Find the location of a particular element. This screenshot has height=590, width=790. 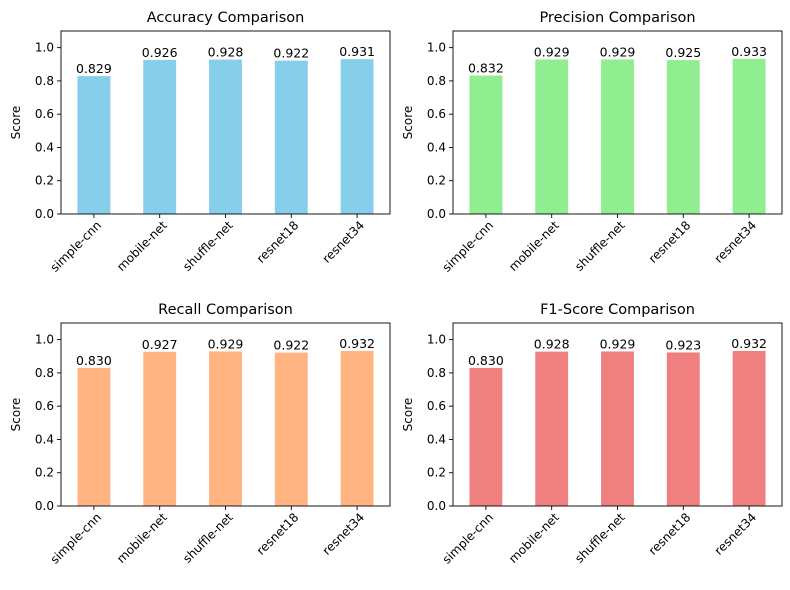

value-label: 0.832 is located at coordinates (486, 68).